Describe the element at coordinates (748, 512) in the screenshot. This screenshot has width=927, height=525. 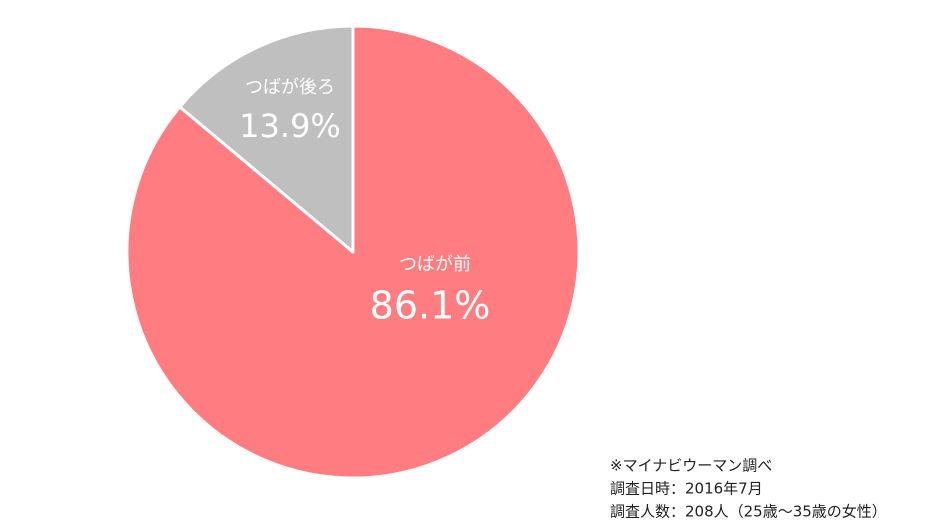
I see `source-note: 調査人数：208人（25歳～35歳の女性）` at that location.